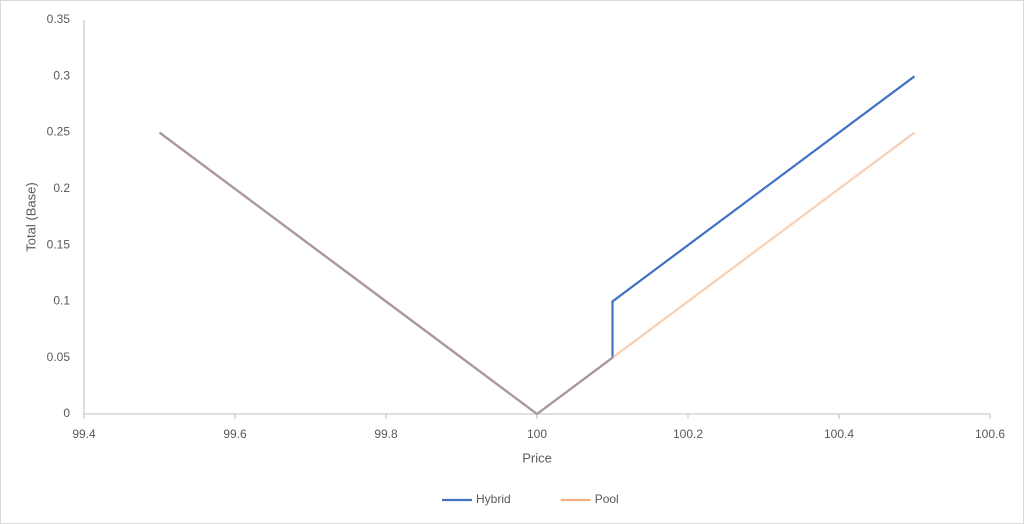 This screenshot has width=1024, height=524. Describe the element at coordinates (537, 457) in the screenshot. I see `x-axis-title: Price` at that location.